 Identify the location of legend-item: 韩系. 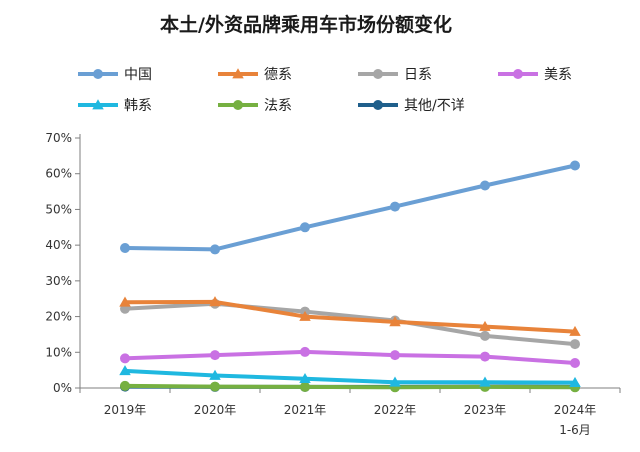
(115, 106).